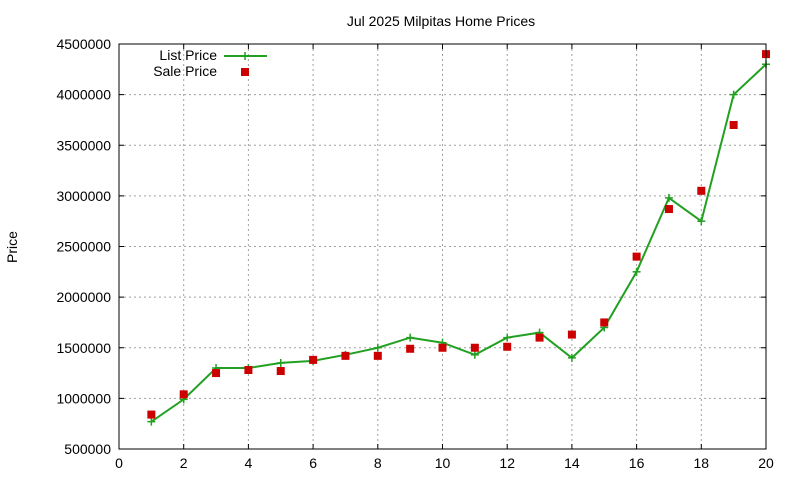 This screenshot has width=800, height=480. Describe the element at coordinates (83, 297) in the screenshot. I see `y-tick-label: 2000000` at that location.